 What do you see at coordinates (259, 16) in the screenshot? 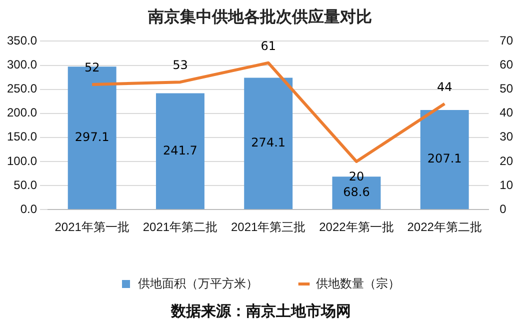
I see `chart-title: 南京集中供地各批次供应量对比` at bounding box center [259, 16].